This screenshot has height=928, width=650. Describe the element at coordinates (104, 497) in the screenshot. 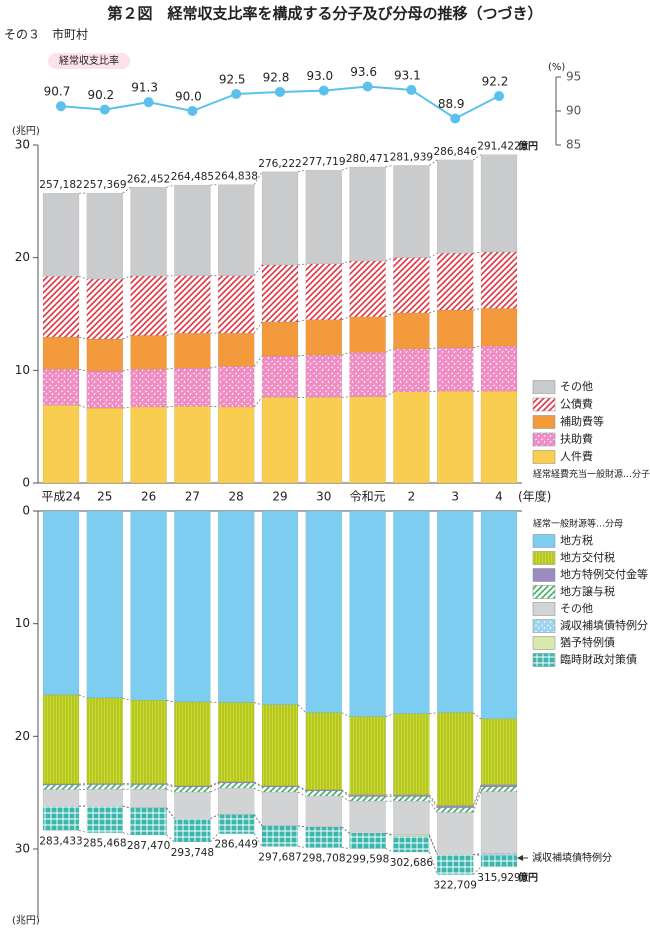

I see `x-tick-label: 25` at that location.